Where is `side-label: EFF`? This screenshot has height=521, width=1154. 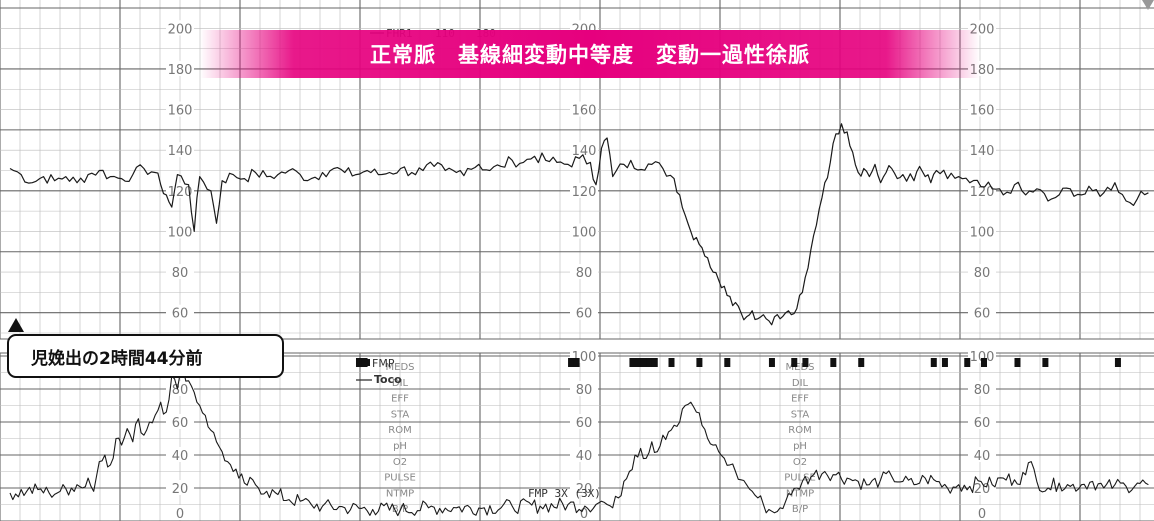
side-label: EFF is located at coordinates (800, 399).